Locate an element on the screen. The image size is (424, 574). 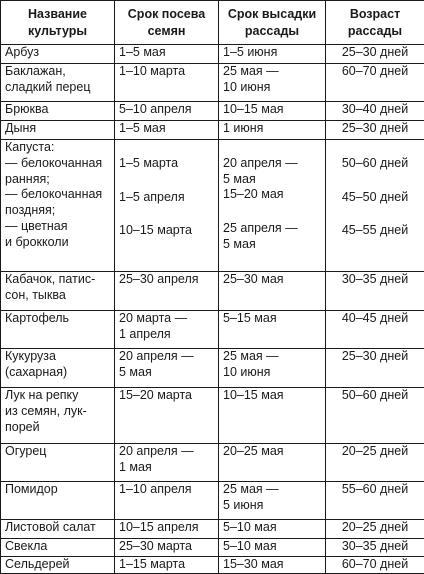
cell-line: 10–15 мая is located at coordinates (272, 396).